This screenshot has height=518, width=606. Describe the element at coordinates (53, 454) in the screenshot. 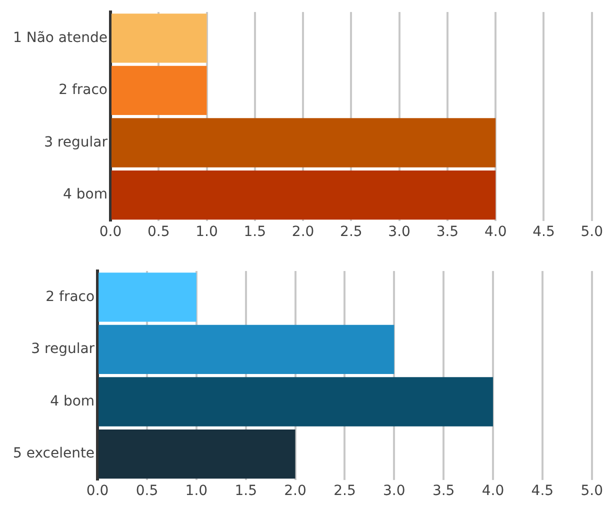

I see `y-tick-label: 5 excelente` at that location.